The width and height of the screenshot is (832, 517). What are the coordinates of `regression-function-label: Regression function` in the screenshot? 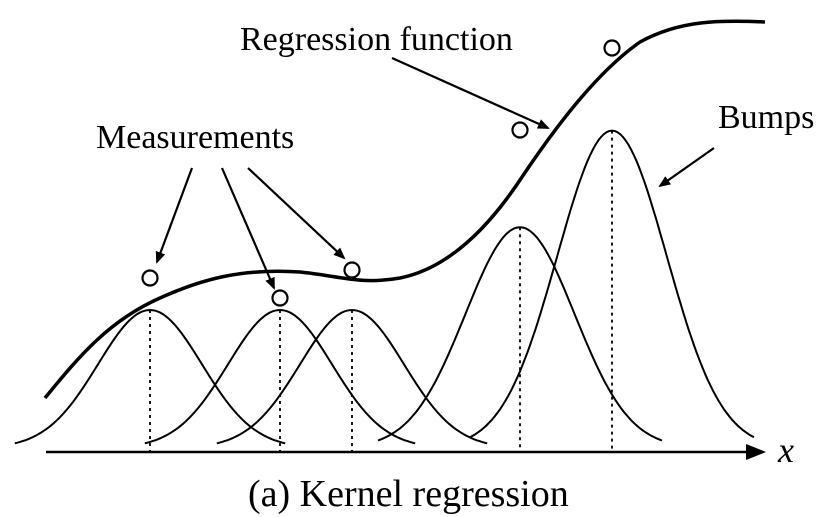 It's located at (376, 39).